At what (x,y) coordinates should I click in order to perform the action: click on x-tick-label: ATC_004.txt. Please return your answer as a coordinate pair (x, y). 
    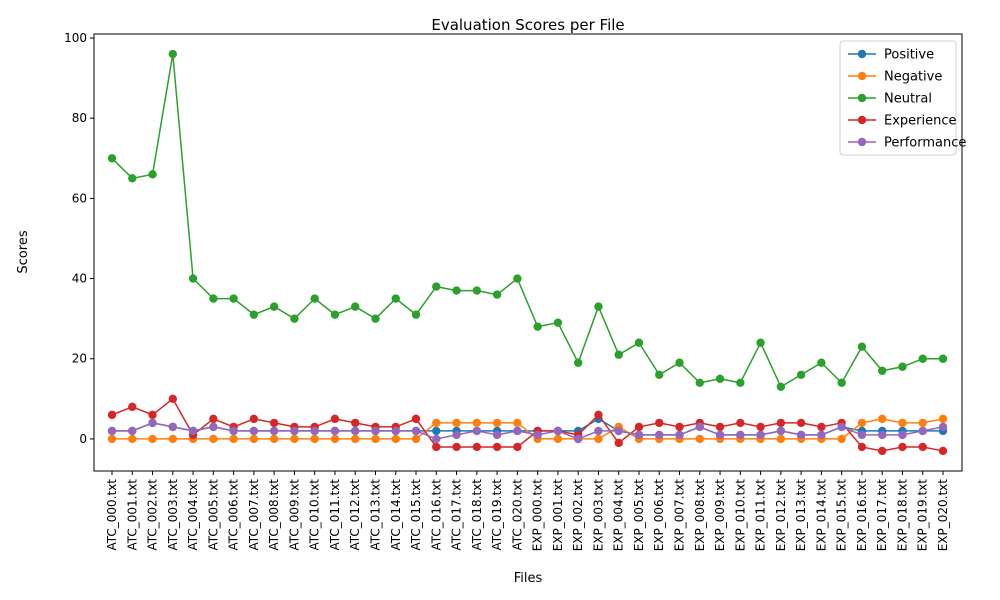
    Looking at the image, I should click on (193, 515).